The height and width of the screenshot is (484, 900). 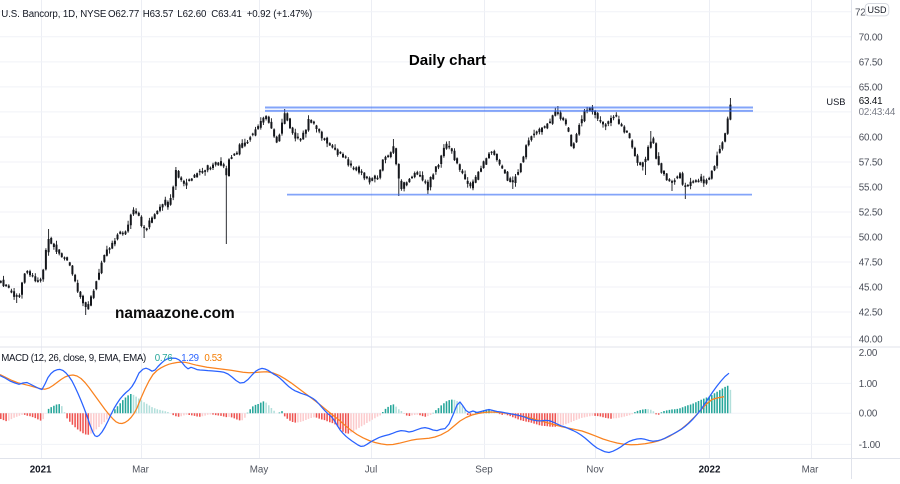 I want to click on svg-text: 63.41, so click(x=871, y=101).